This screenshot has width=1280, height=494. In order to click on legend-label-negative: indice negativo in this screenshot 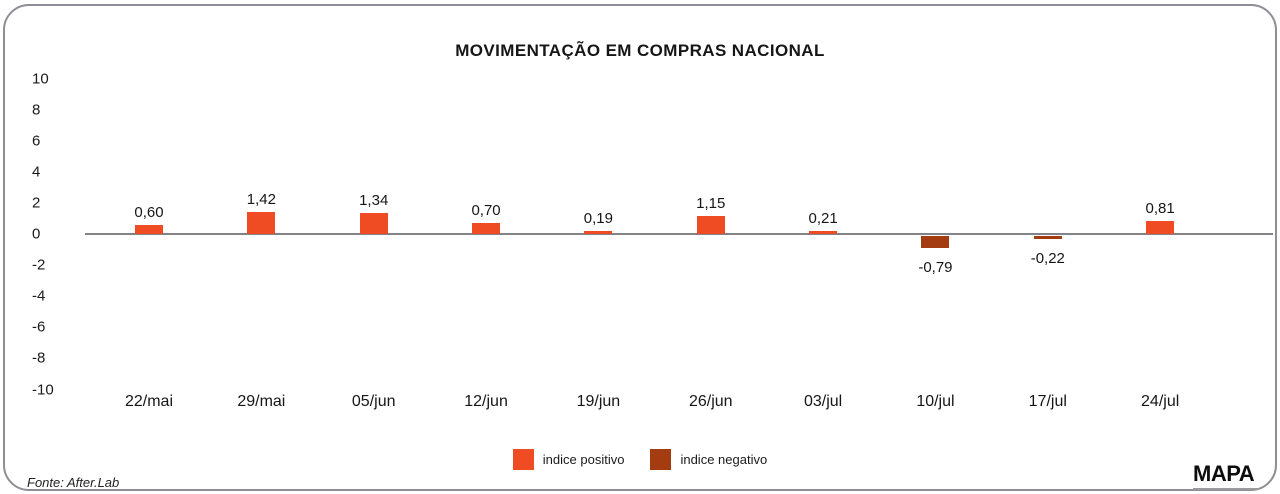, I will do `click(724, 459)`.